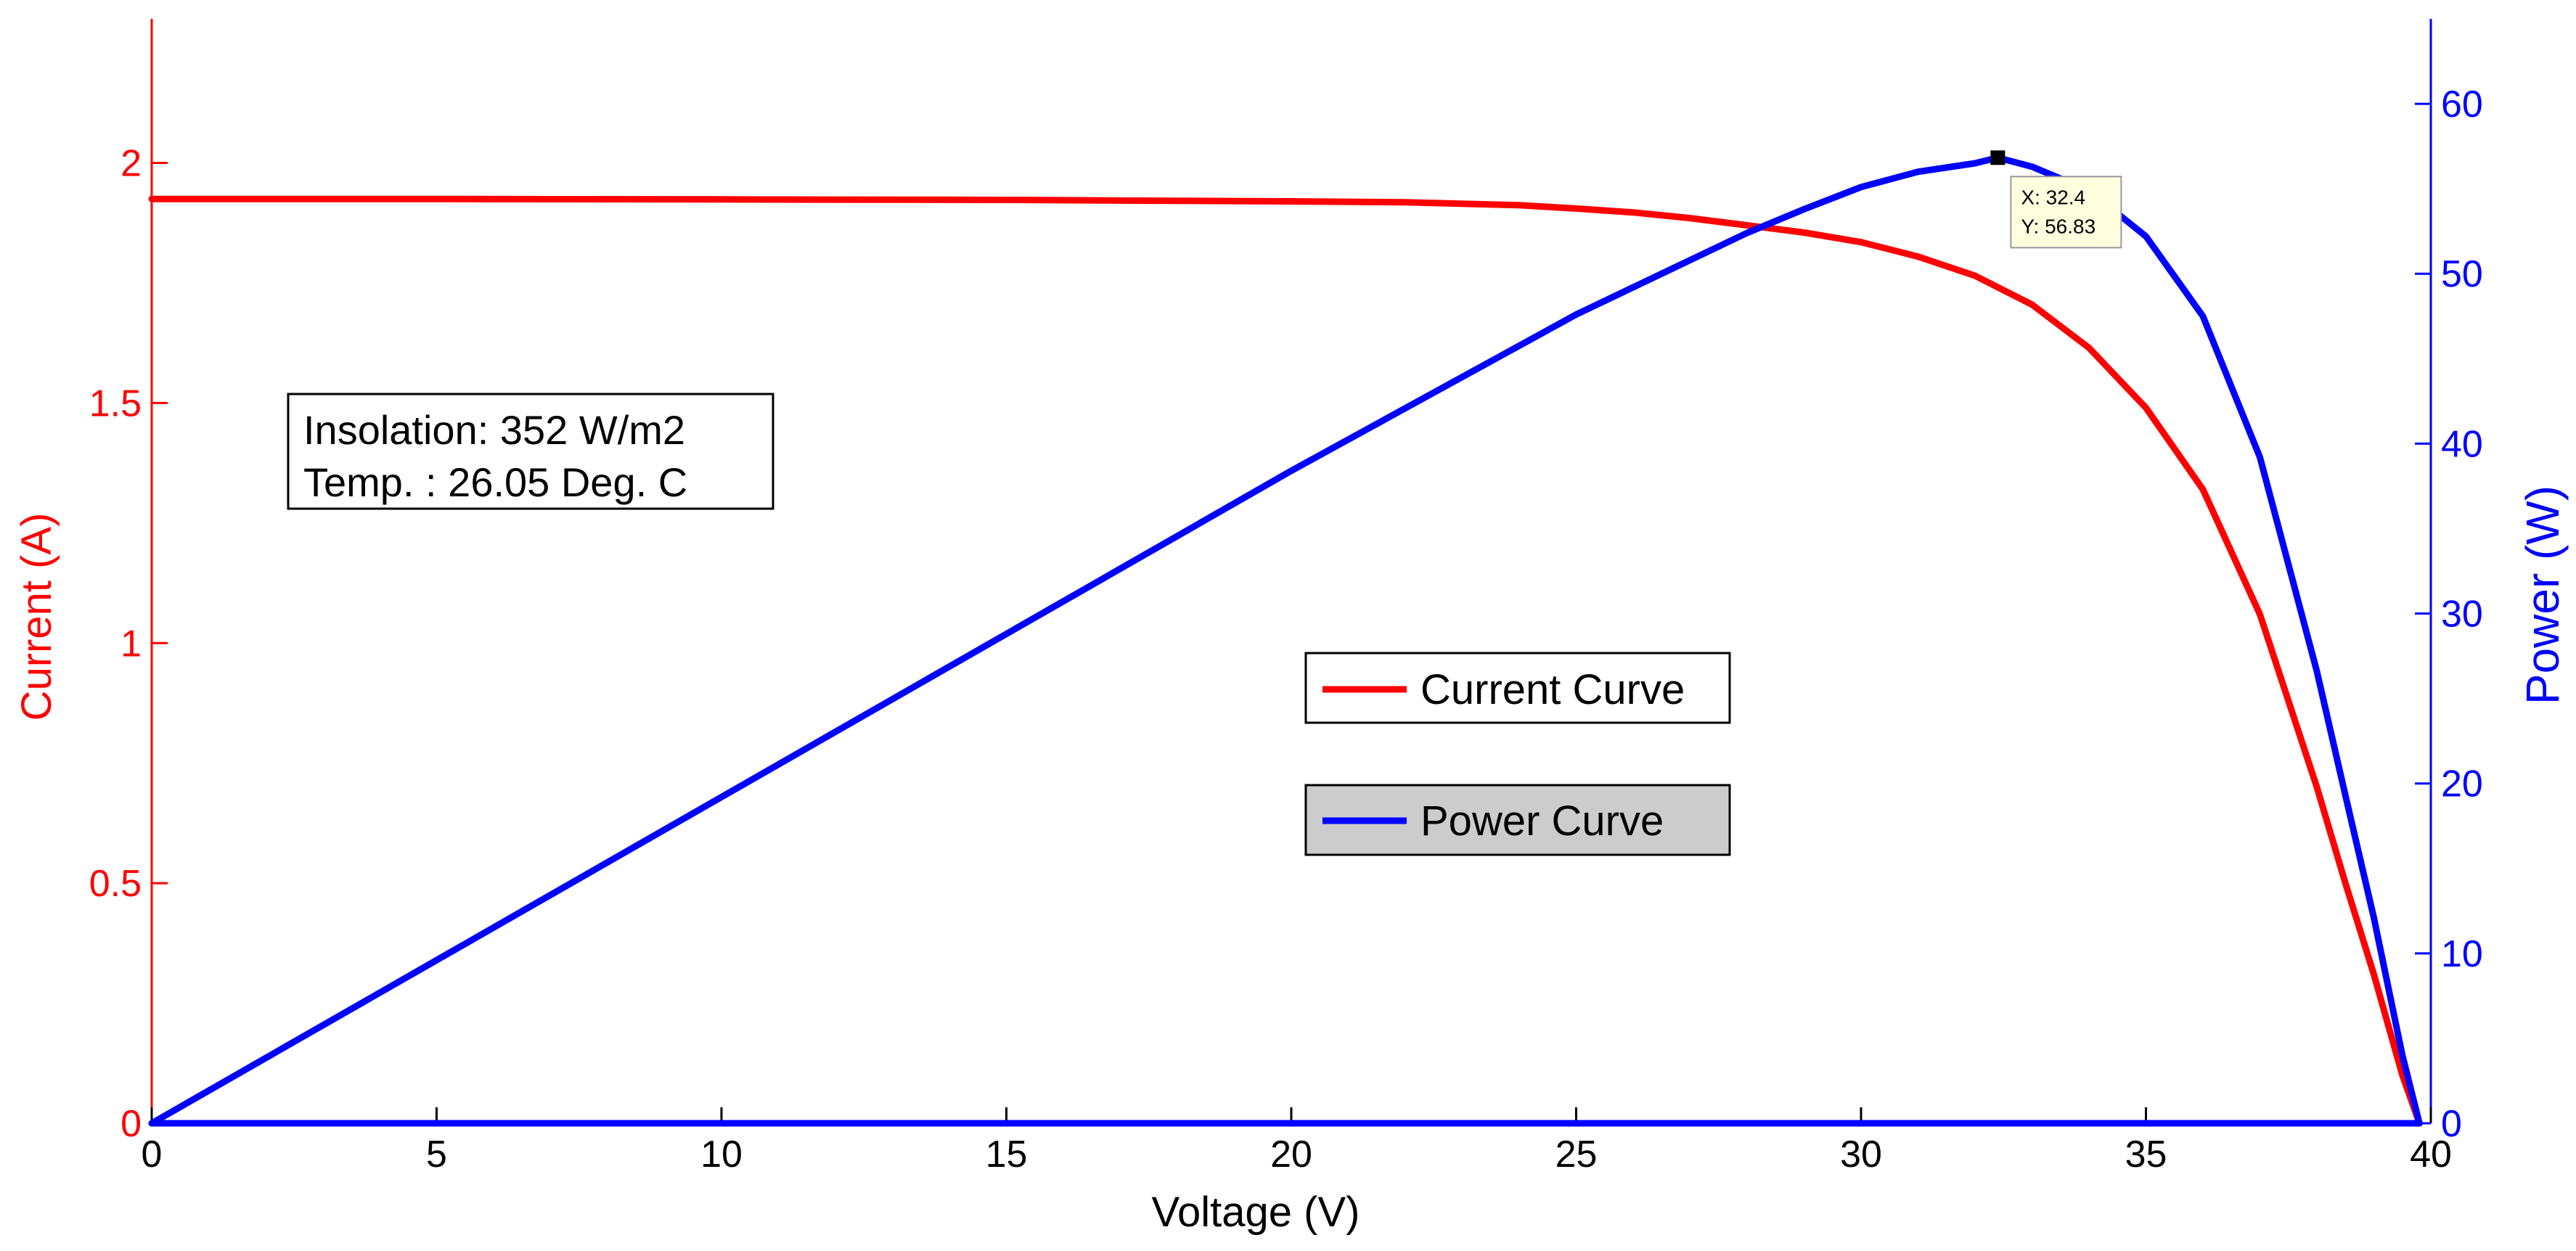 The height and width of the screenshot is (1251, 2576). I want to click on x-tick-label: 0, so click(153, 1154).